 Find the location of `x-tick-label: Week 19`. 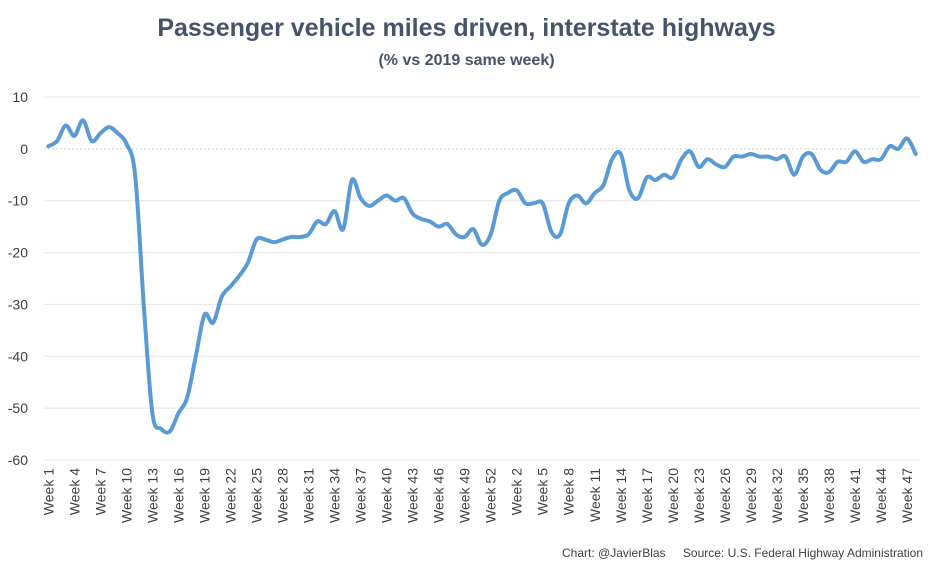

x-tick-label: Week 19 is located at coordinates (204, 495).